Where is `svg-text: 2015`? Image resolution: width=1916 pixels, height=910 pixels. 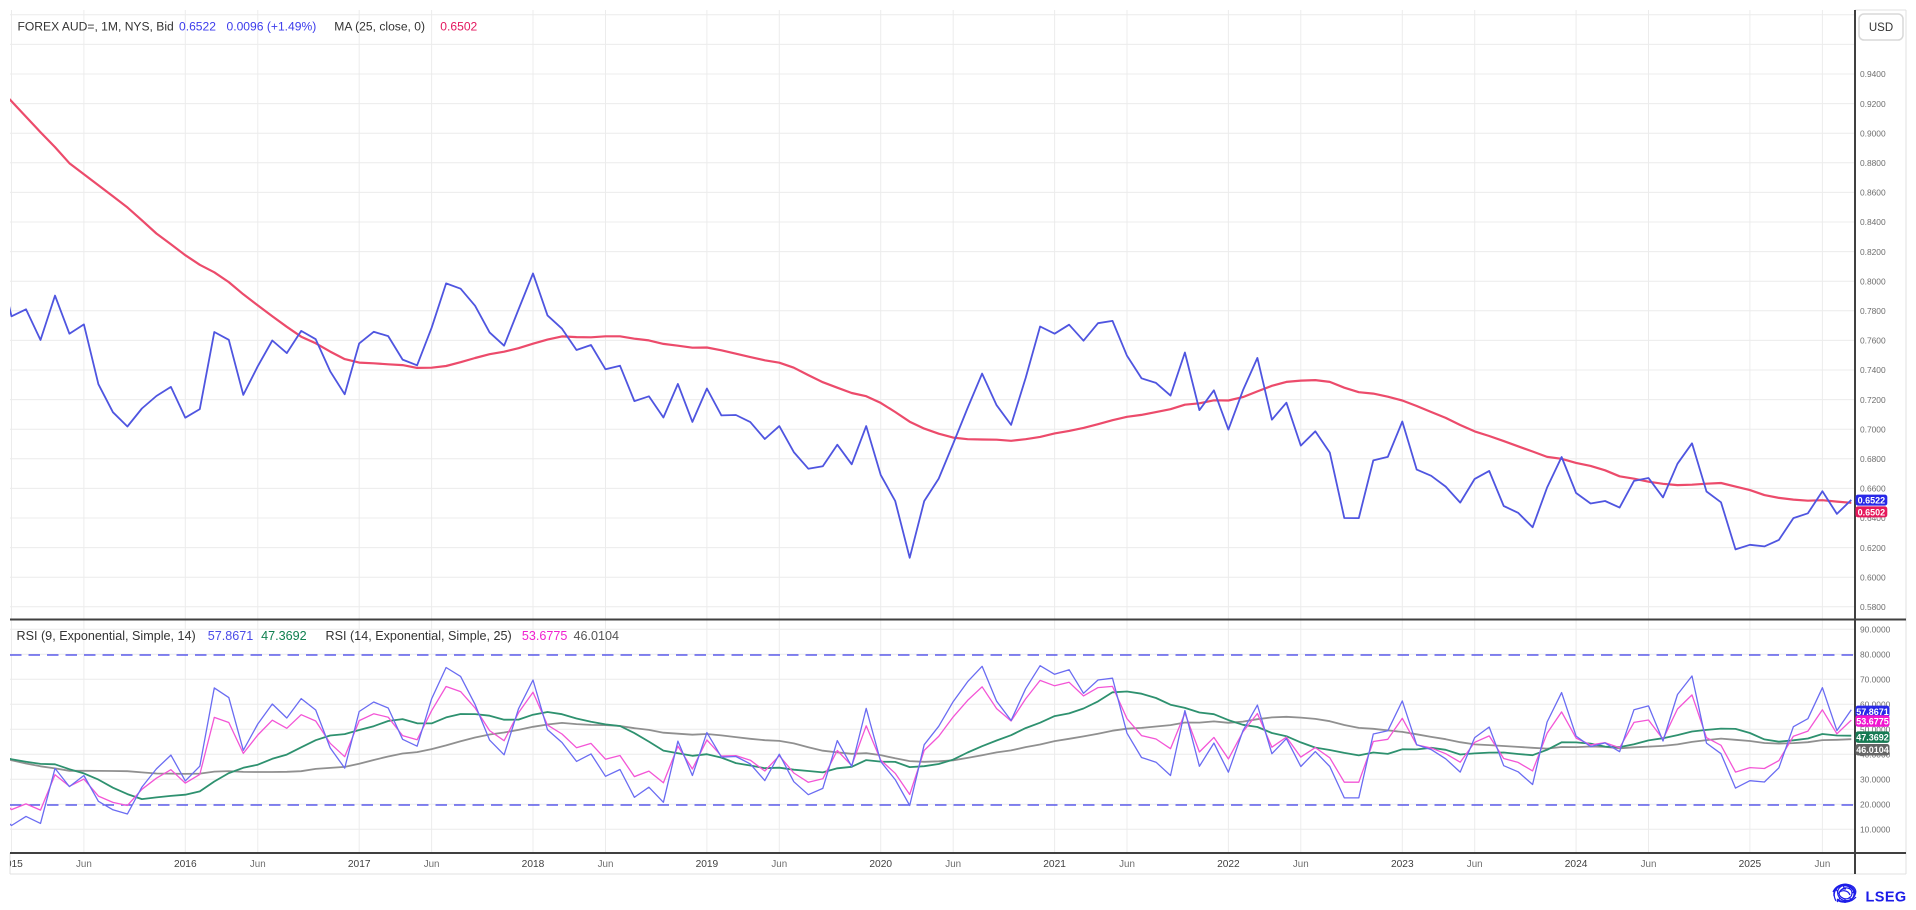 svg-text: 2015 is located at coordinates (11, 864).